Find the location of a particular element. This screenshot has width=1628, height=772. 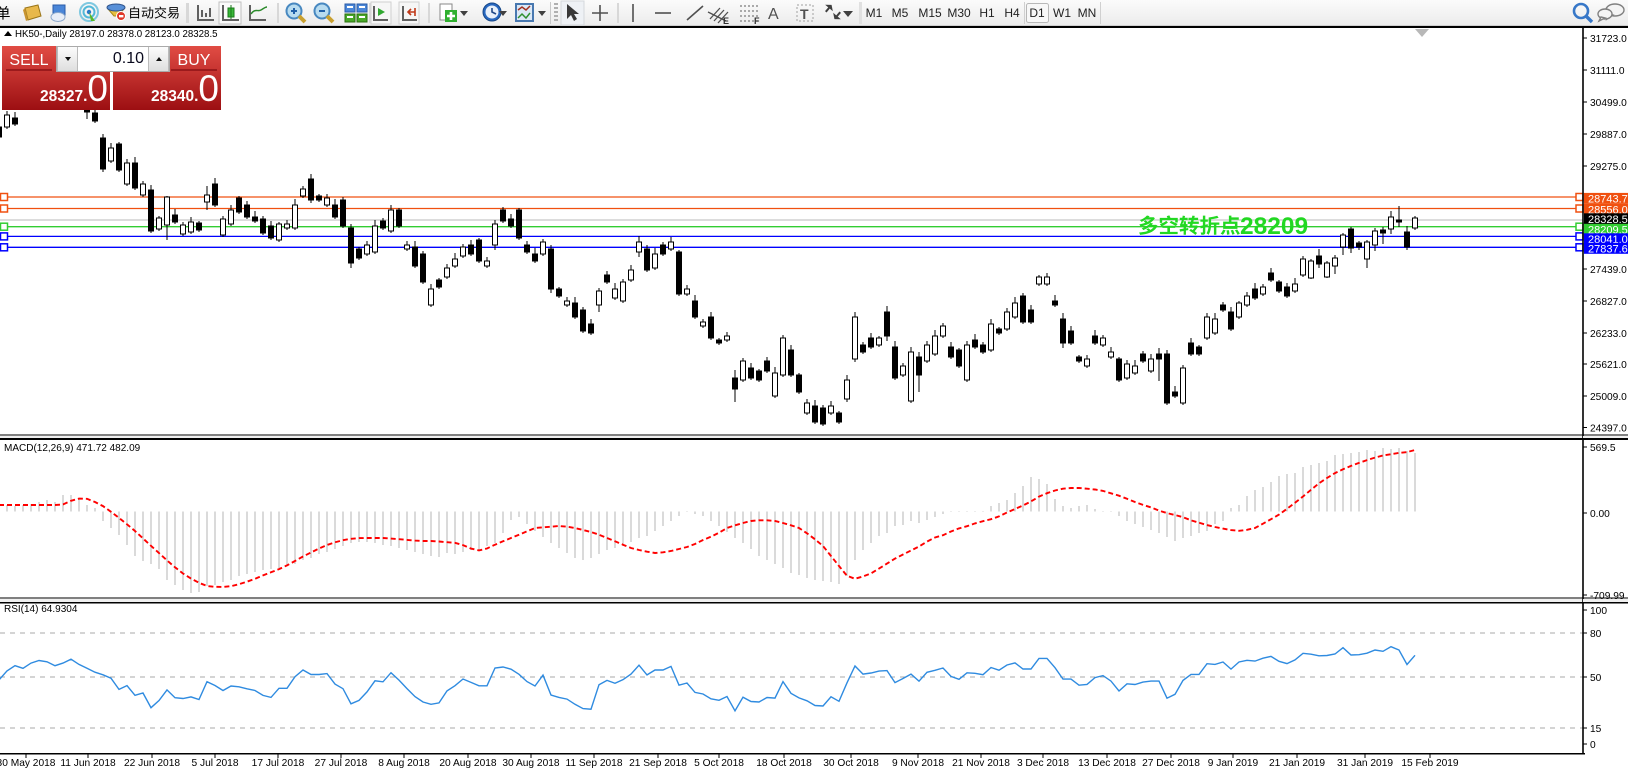

svg-text: 3 Dec 2018 is located at coordinates (1043, 763).